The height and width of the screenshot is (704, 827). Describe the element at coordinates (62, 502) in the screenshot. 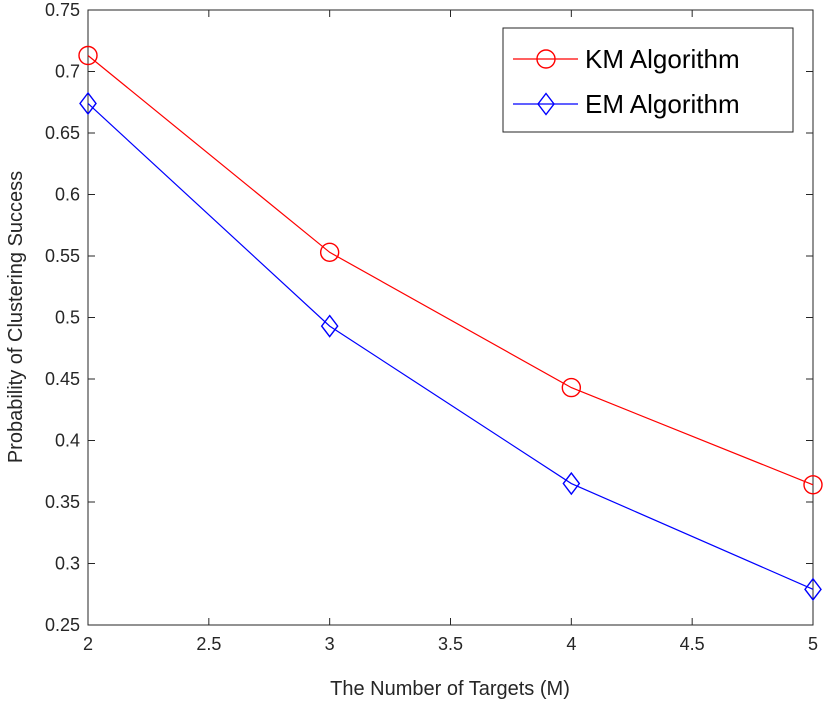

I see `y-tick-label: 0.35` at that location.